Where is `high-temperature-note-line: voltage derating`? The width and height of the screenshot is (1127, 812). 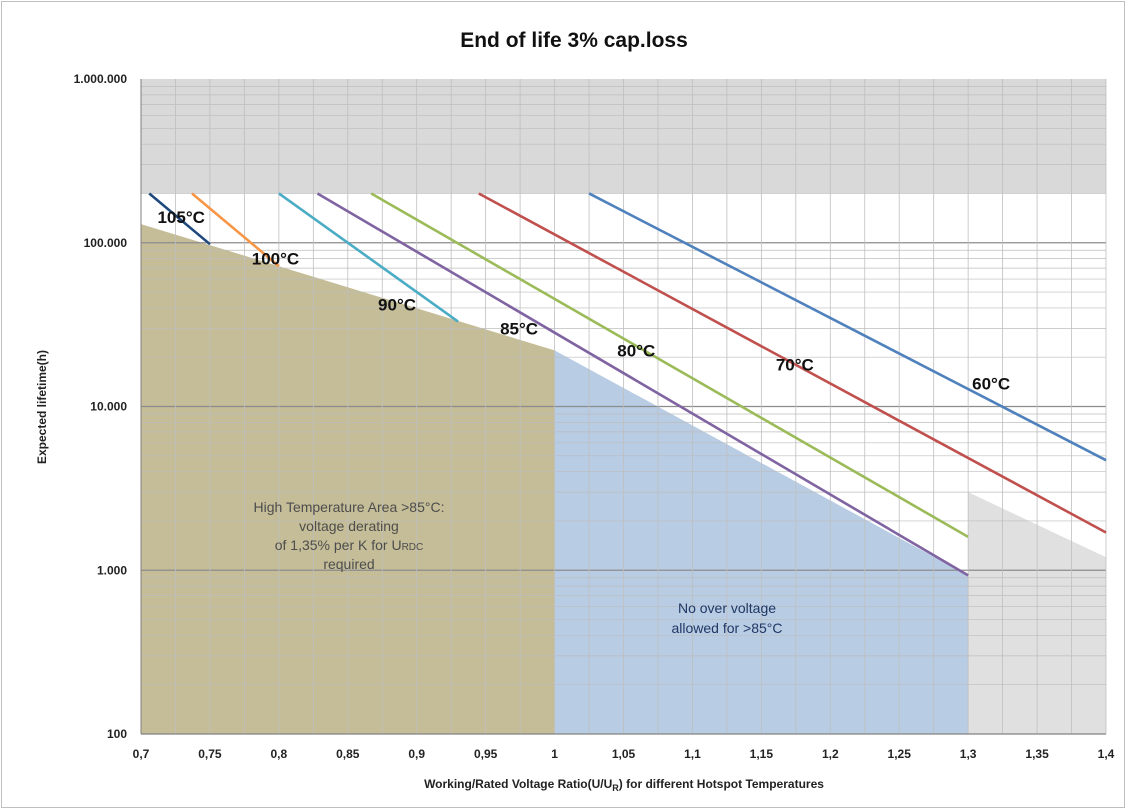
high-temperature-note-line: voltage derating is located at coordinates (349, 526).